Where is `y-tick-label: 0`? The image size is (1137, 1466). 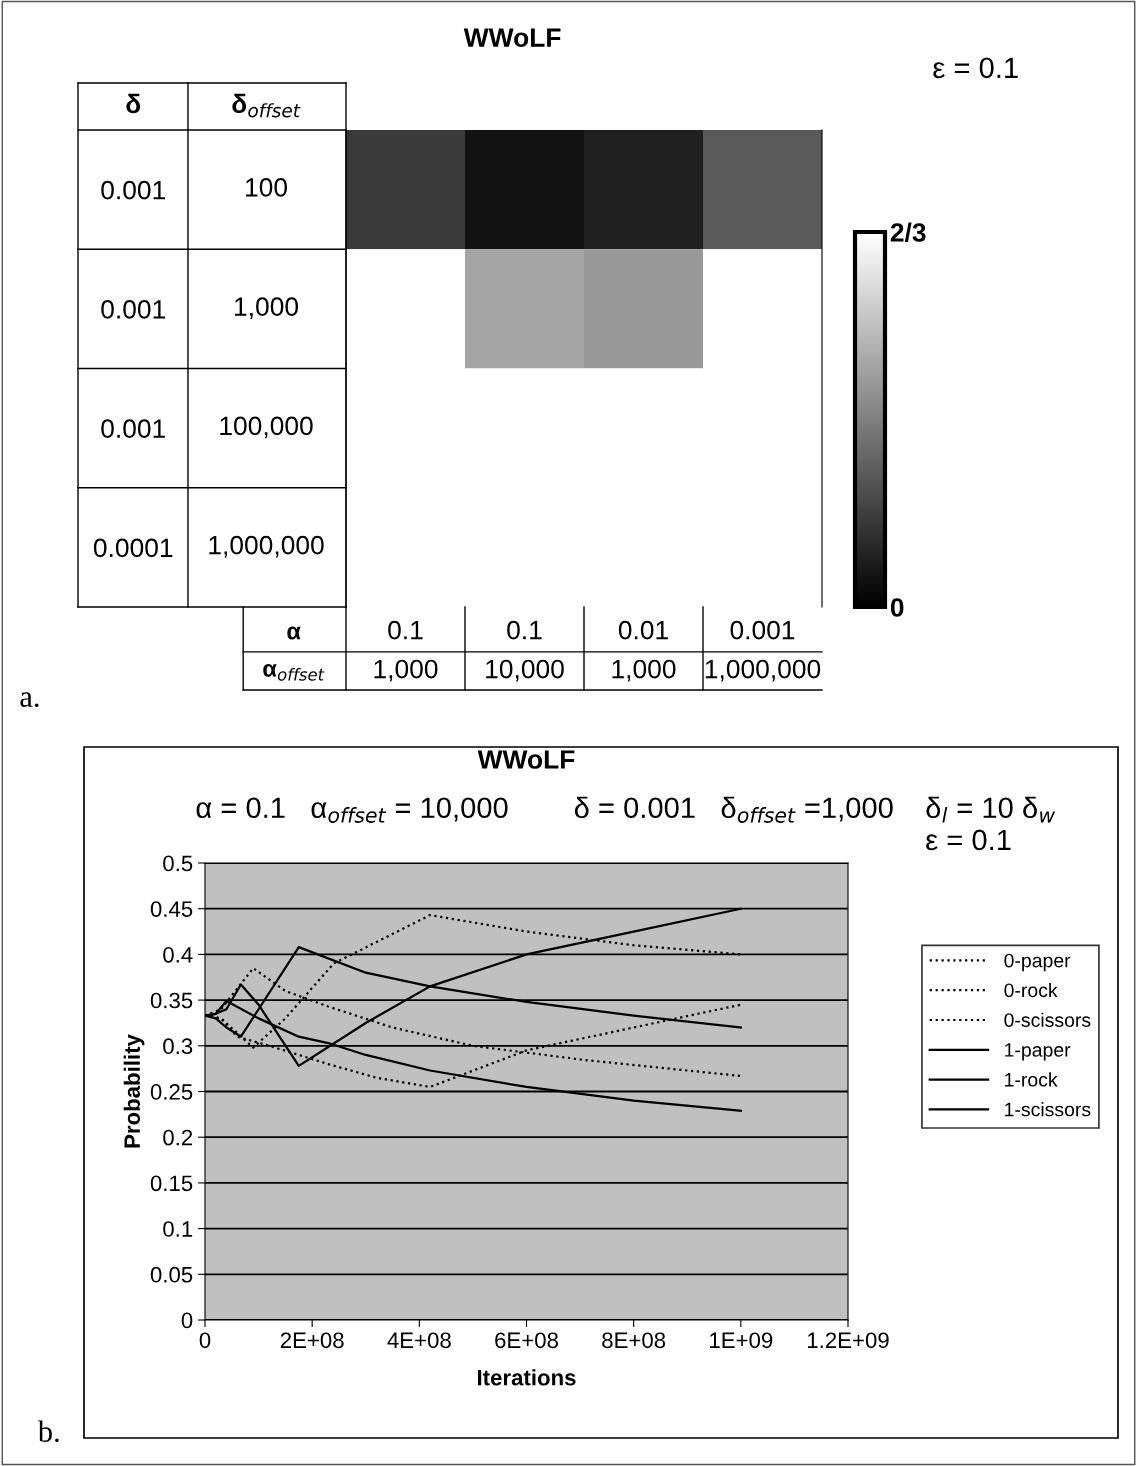 y-tick-label: 0 is located at coordinates (187, 1320).